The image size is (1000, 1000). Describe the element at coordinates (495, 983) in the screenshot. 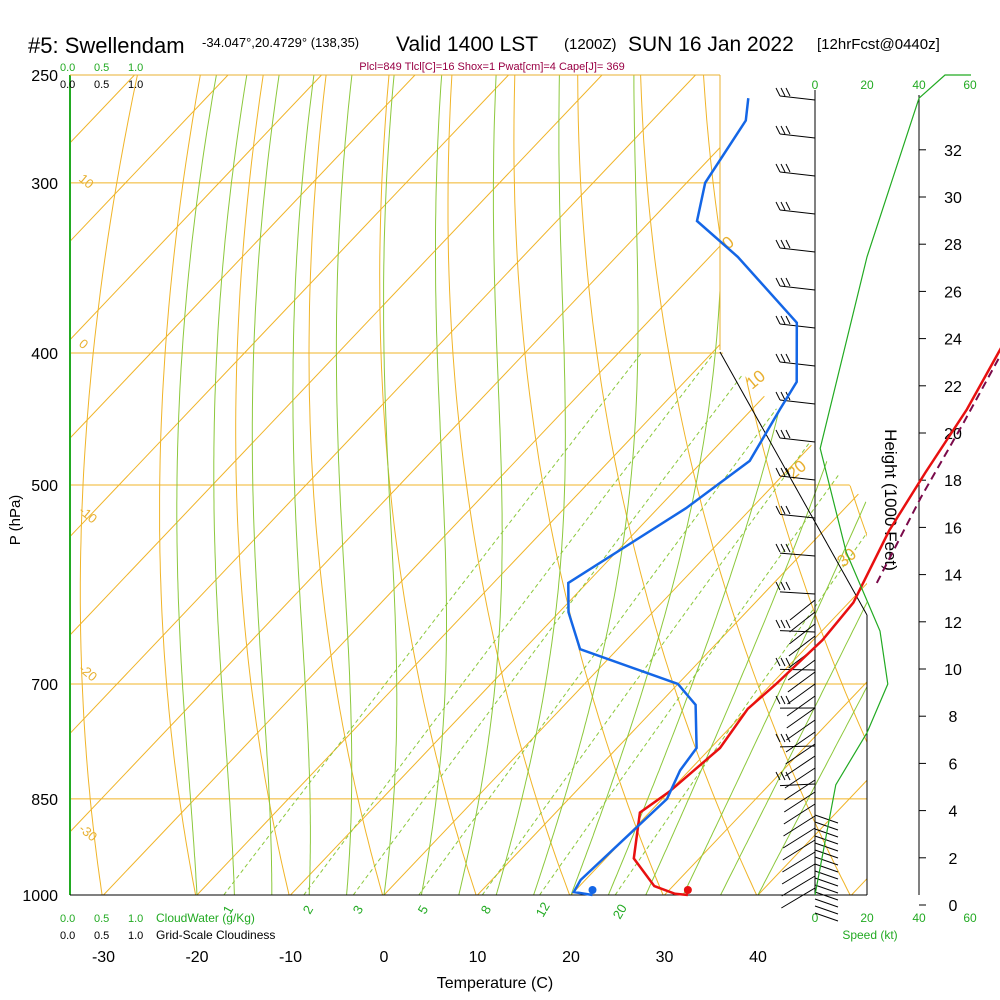

I see `x-axis-title: Temperature (C)` at that location.